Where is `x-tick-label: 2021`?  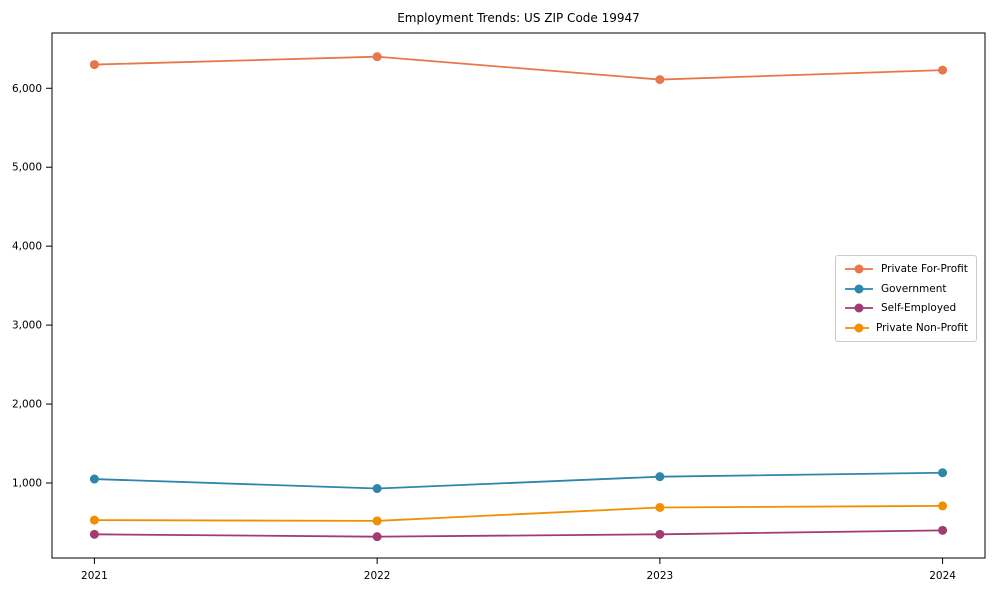 x-tick-label: 2021 is located at coordinates (94, 576).